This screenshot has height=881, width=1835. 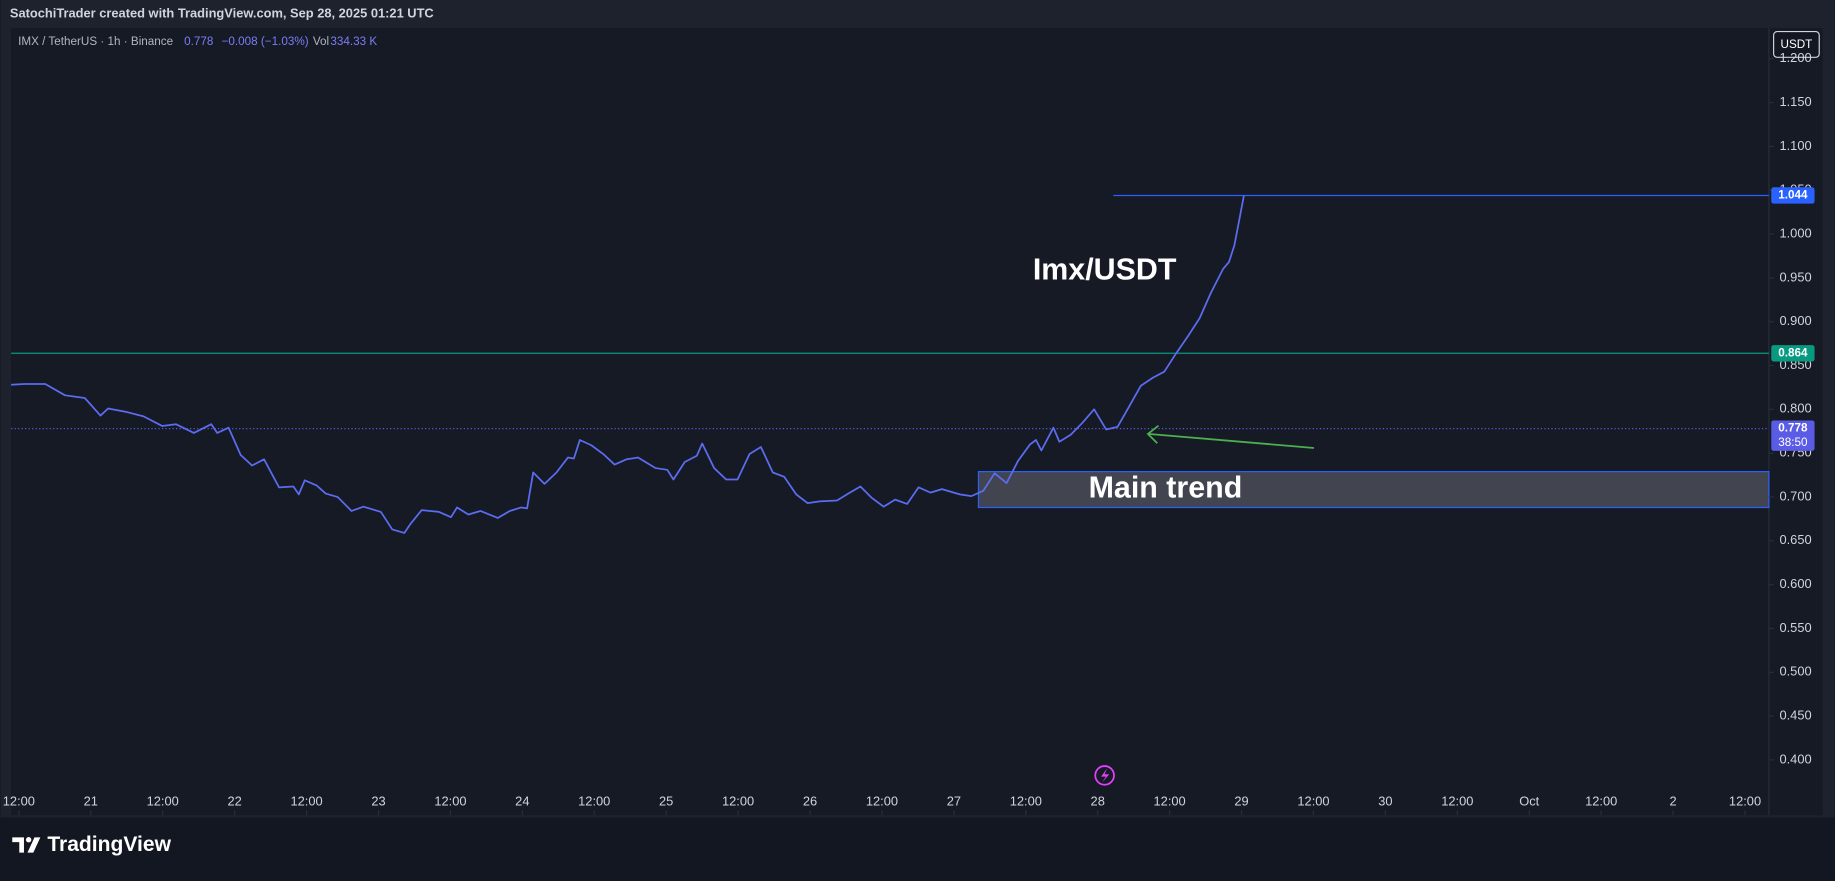 What do you see at coordinates (26, 845) in the screenshot?
I see `logo` at bounding box center [26, 845].